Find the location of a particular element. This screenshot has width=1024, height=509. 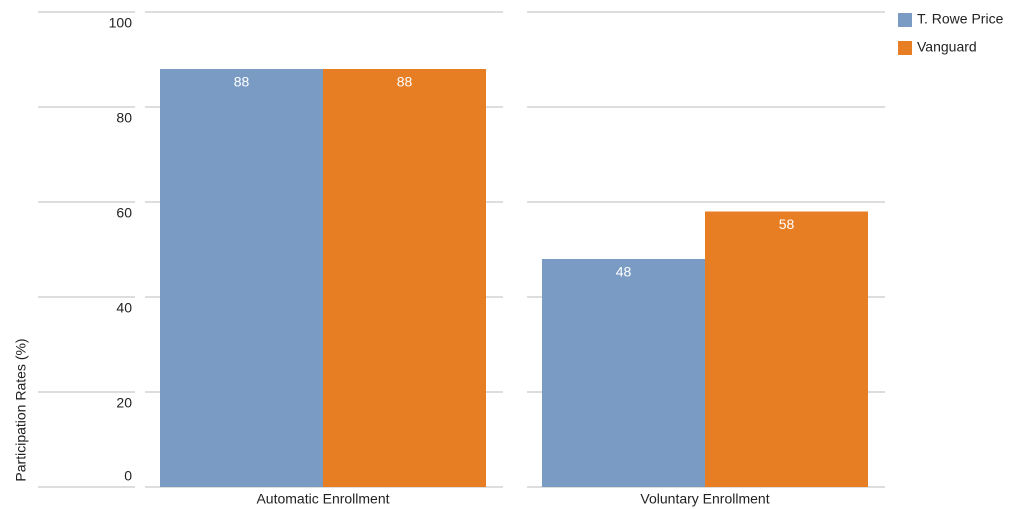

y-tick-label: 40 is located at coordinates (124, 308).